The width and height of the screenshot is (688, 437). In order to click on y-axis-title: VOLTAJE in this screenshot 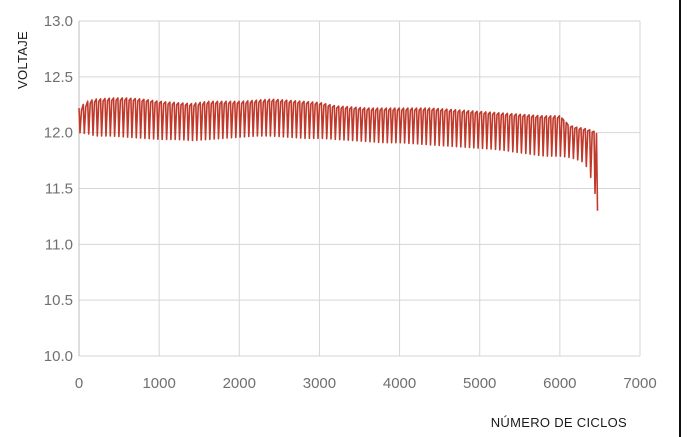, I will do `click(22, 60)`.